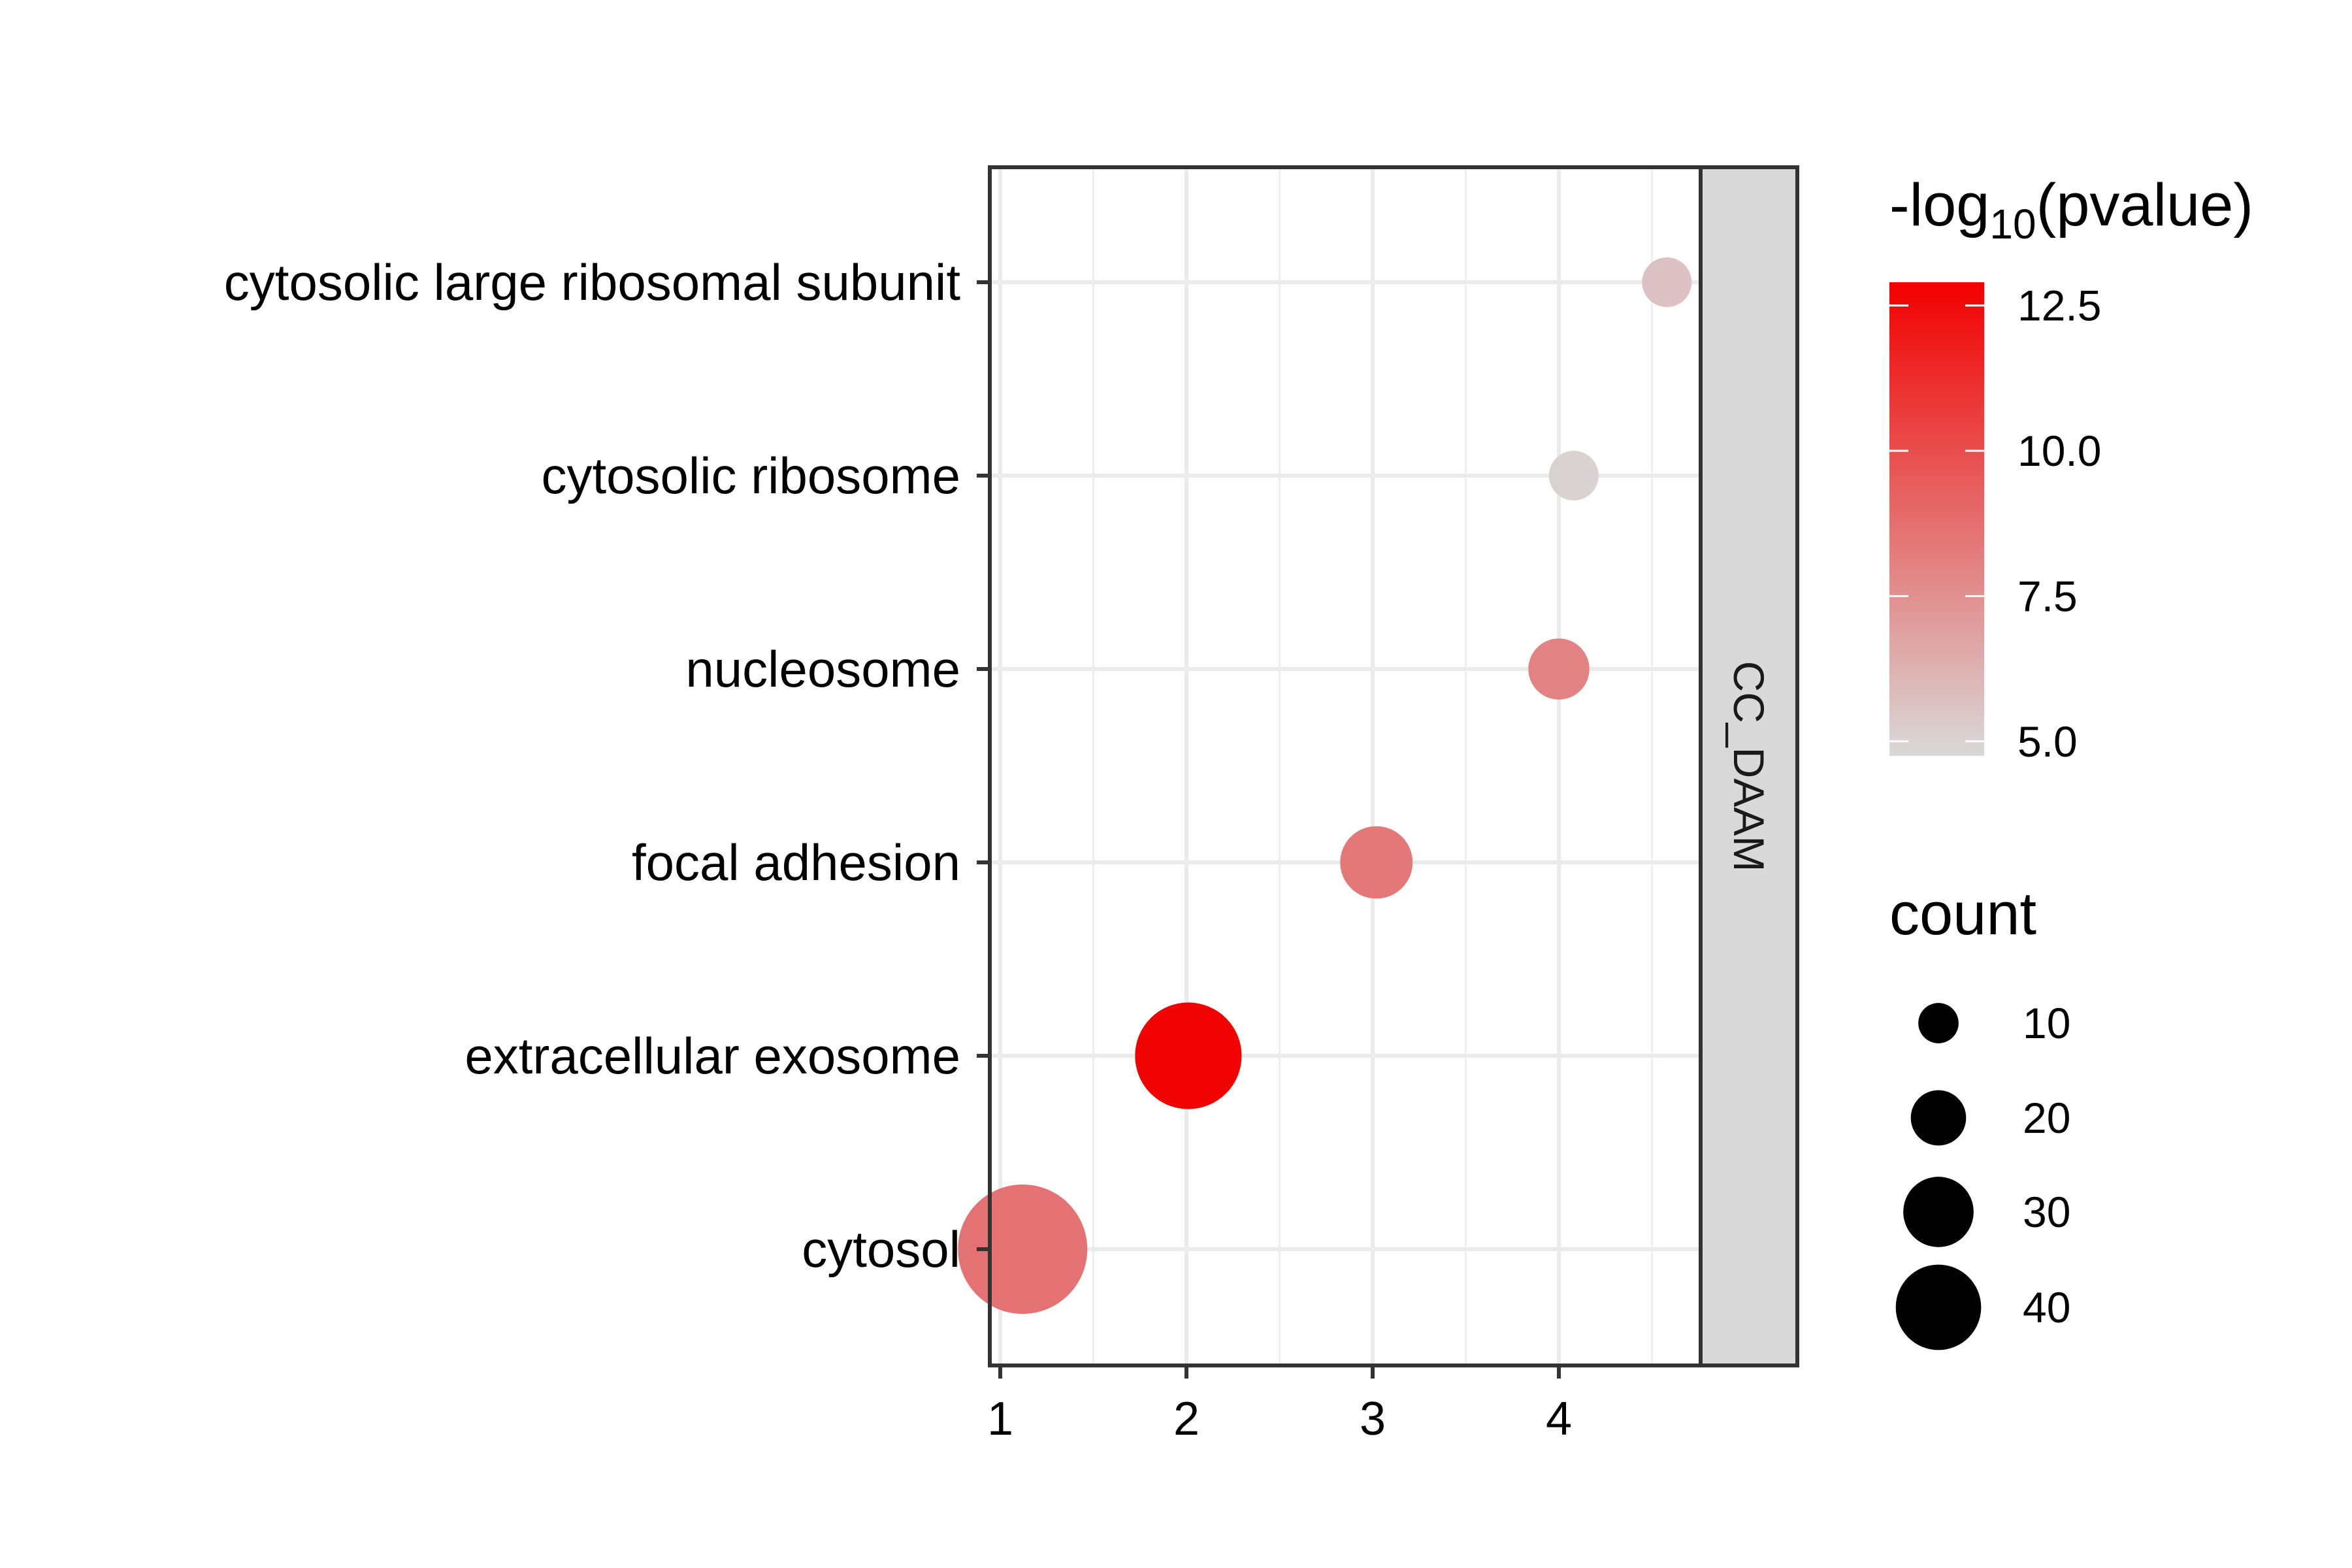  What do you see at coordinates (2144, 205) in the screenshot?
I see `color-legend-title-suffix: (pvalue)` at bounding box center [2144, 205].